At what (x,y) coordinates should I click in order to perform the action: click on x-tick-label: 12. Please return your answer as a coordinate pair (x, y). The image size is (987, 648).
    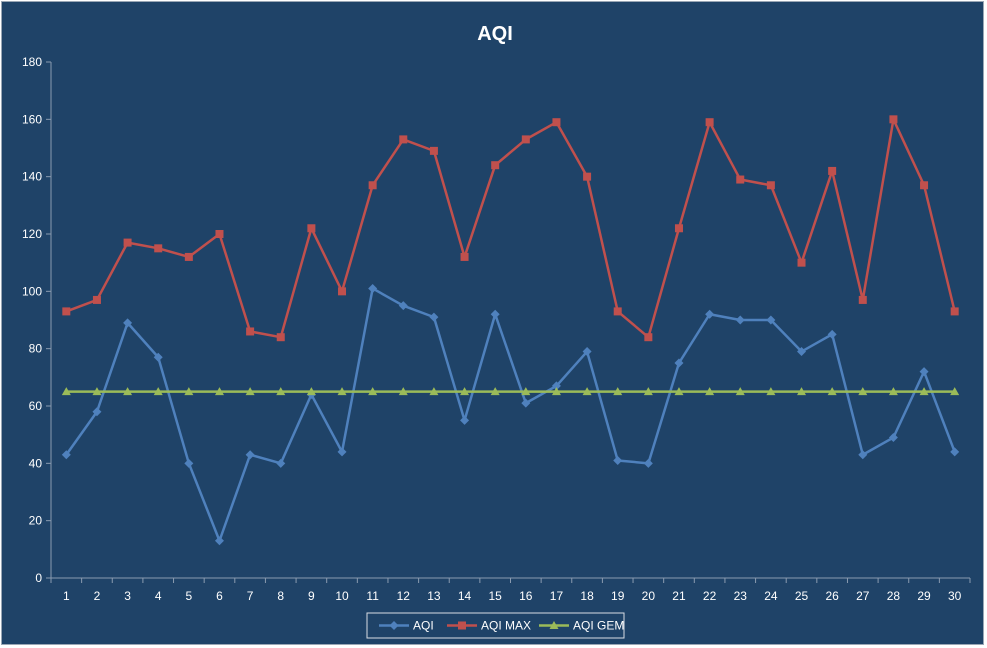
    Looking at the image, I should click on (404, 596).